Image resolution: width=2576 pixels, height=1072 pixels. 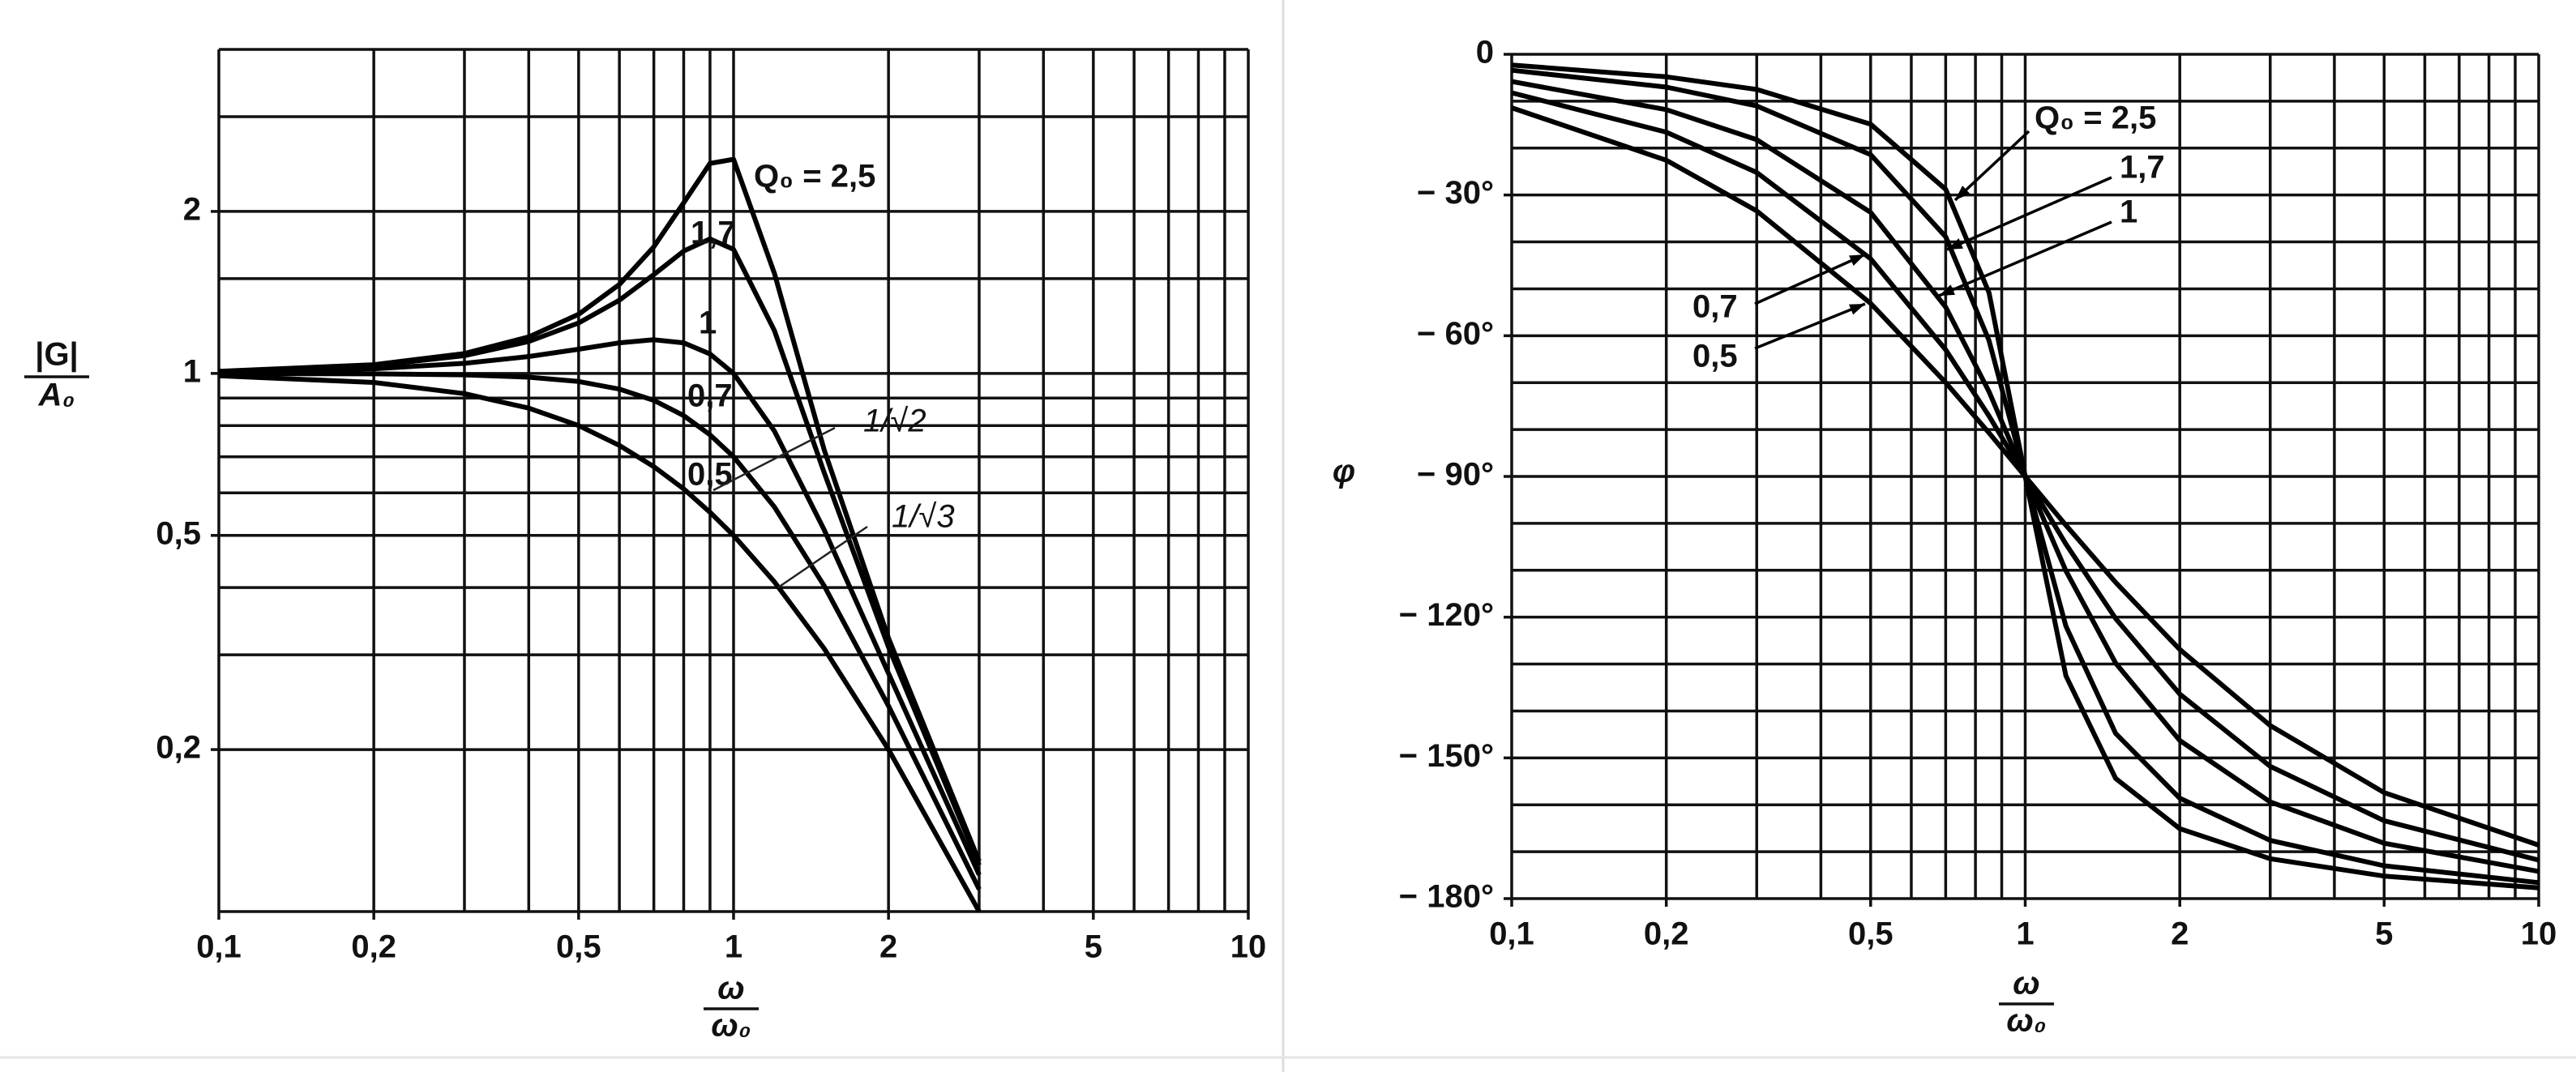 I want to click on y-axis-label: A₀, so click(x=56, y=395).